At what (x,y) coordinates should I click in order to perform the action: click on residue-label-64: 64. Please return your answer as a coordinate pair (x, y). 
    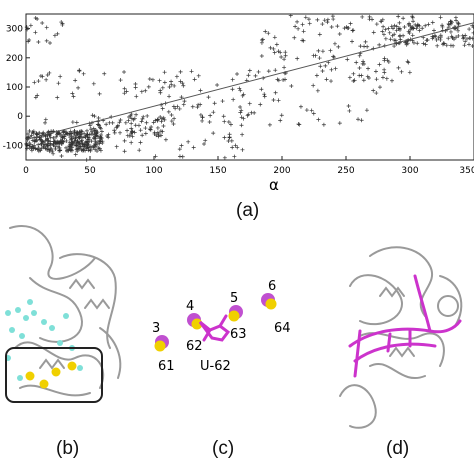
    Looking at the image, I should click on (282, 328).